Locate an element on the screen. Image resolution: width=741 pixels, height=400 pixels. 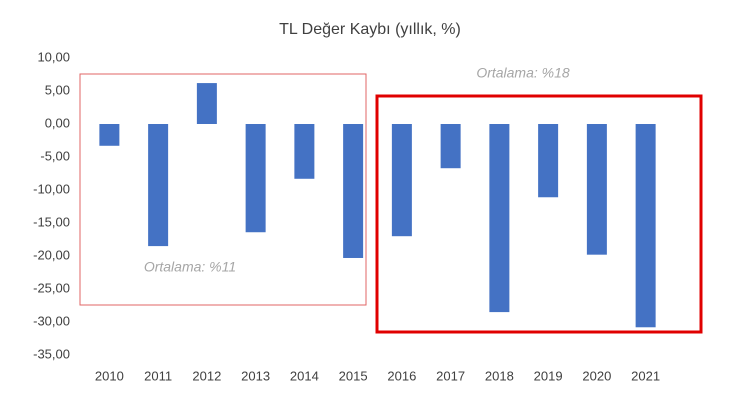
y-tick-label: 5,00 is located at coordinates (57, 89).